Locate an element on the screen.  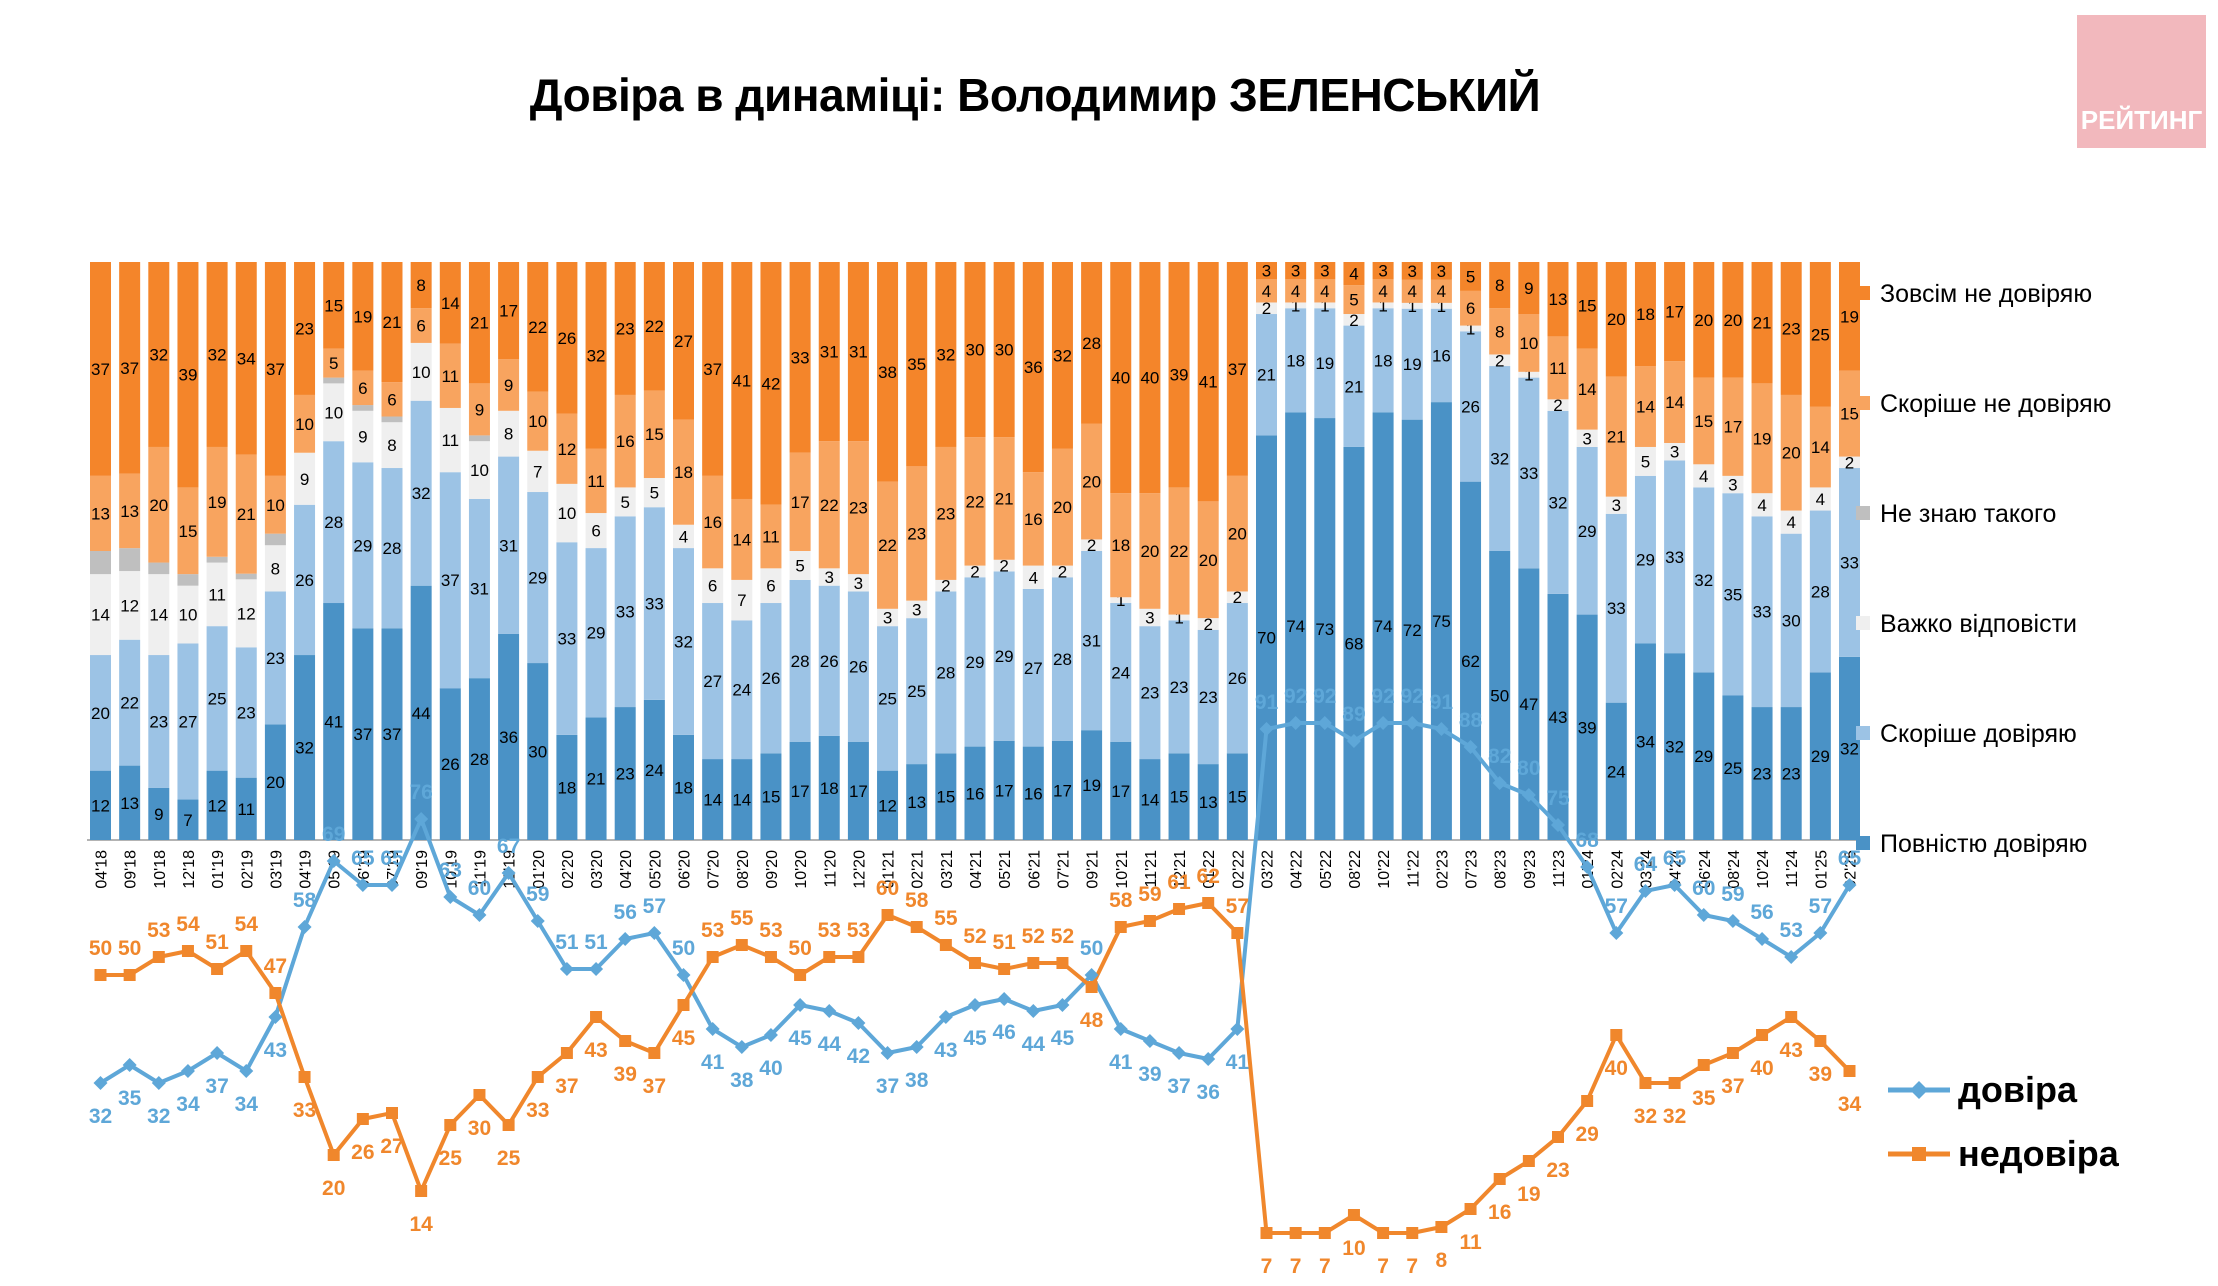
bar-value-label: 1 is located at coordinates (1120, 600).